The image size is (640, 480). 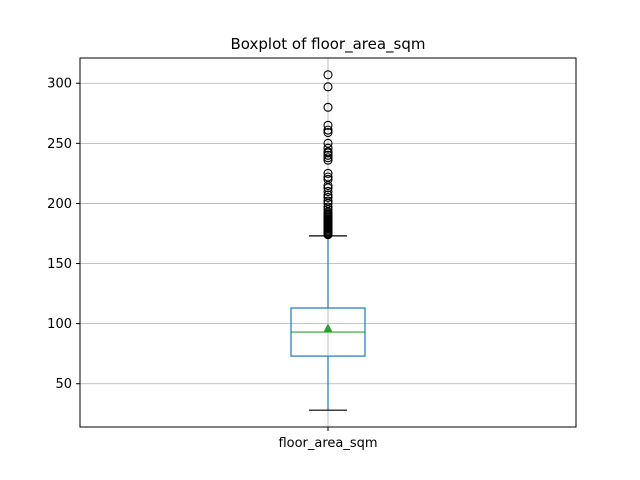 I want to click on chart-title: Boxplot of floor_area_sqm, so click(x=328, y=44).